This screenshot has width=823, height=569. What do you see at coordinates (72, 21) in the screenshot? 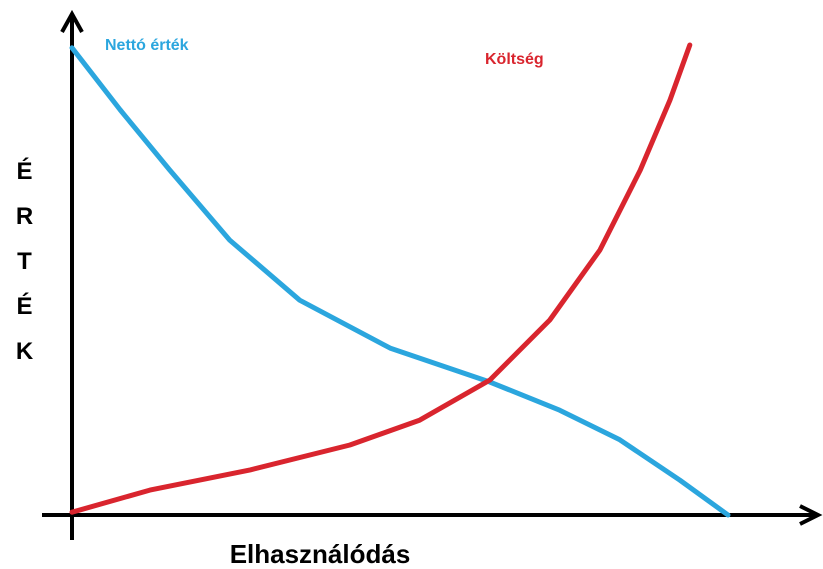
I see `y-axis-arrow` at bounding box center [72, 21].